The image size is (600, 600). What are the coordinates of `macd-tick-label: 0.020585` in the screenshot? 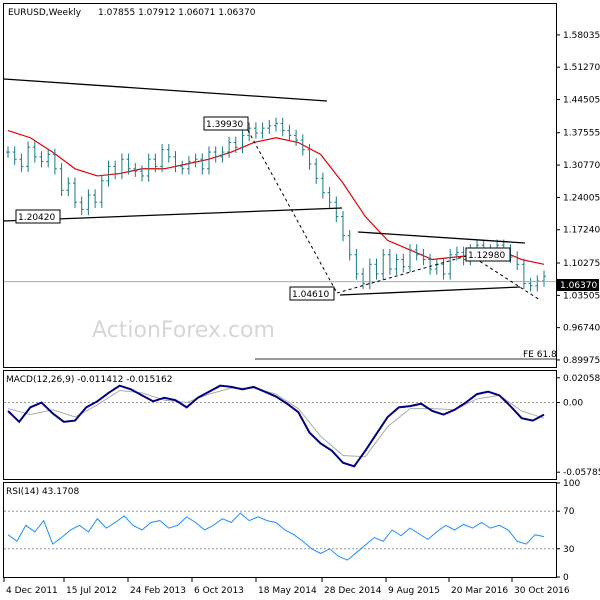 It's located at (581, 379).